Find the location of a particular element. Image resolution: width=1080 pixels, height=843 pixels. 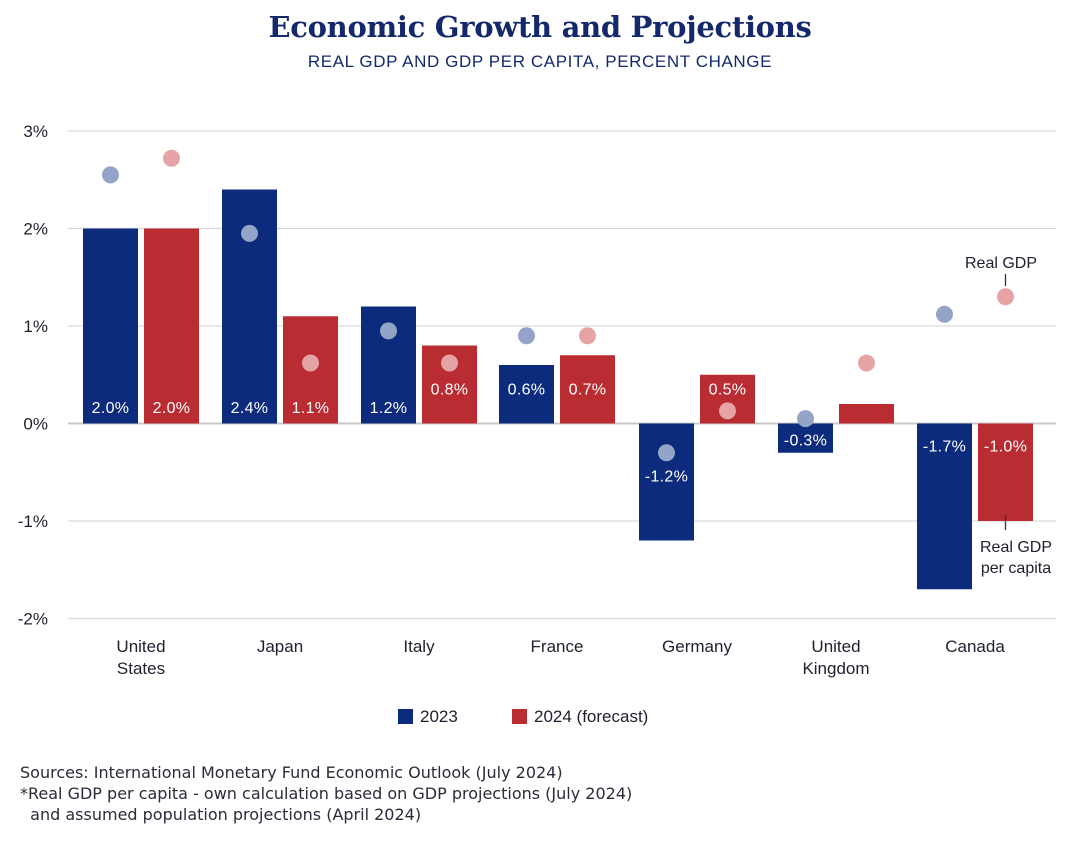

y-tick-label: 3% is located at coordinates (35, 131).